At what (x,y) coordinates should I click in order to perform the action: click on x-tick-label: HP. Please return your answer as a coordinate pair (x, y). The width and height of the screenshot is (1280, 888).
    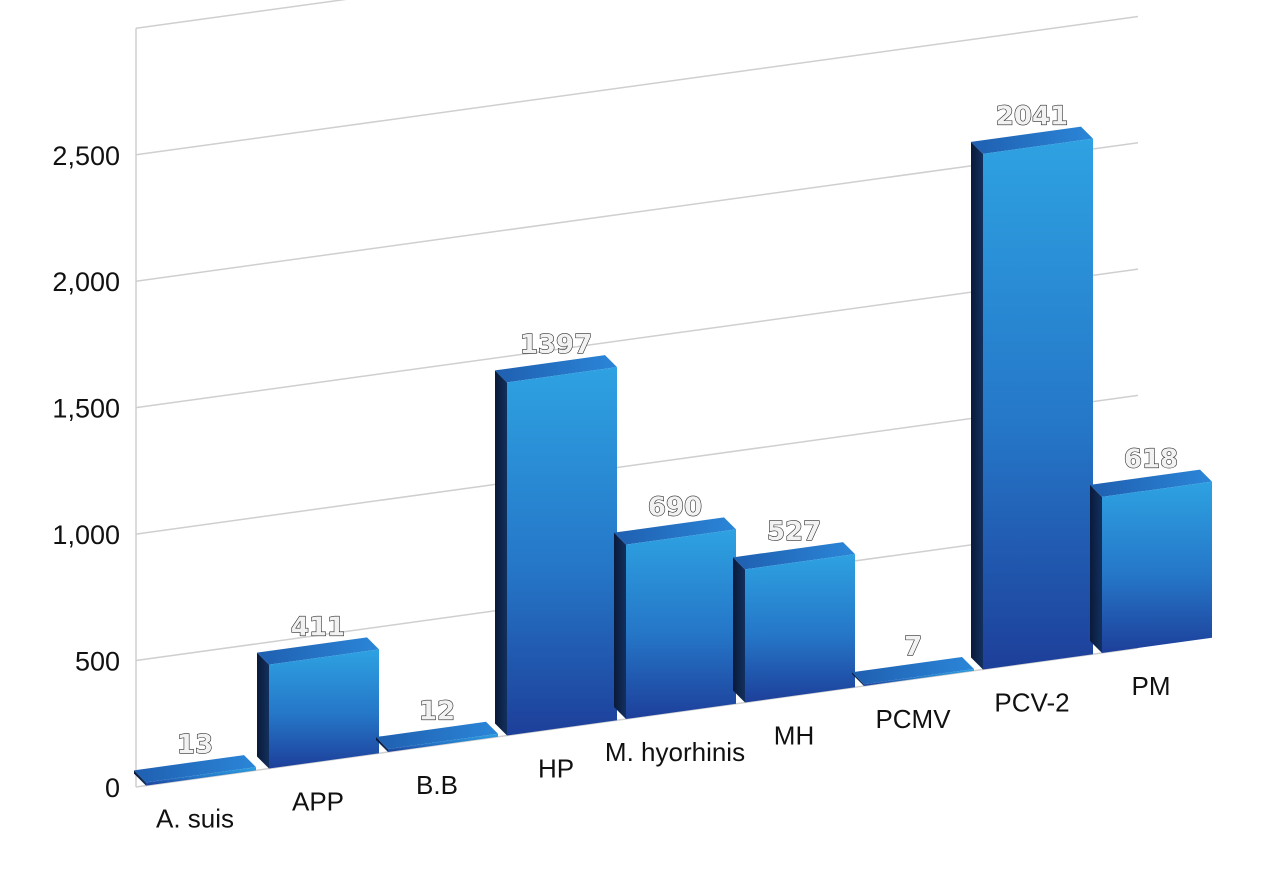
    Looking at the image, I should click on (556, 769).